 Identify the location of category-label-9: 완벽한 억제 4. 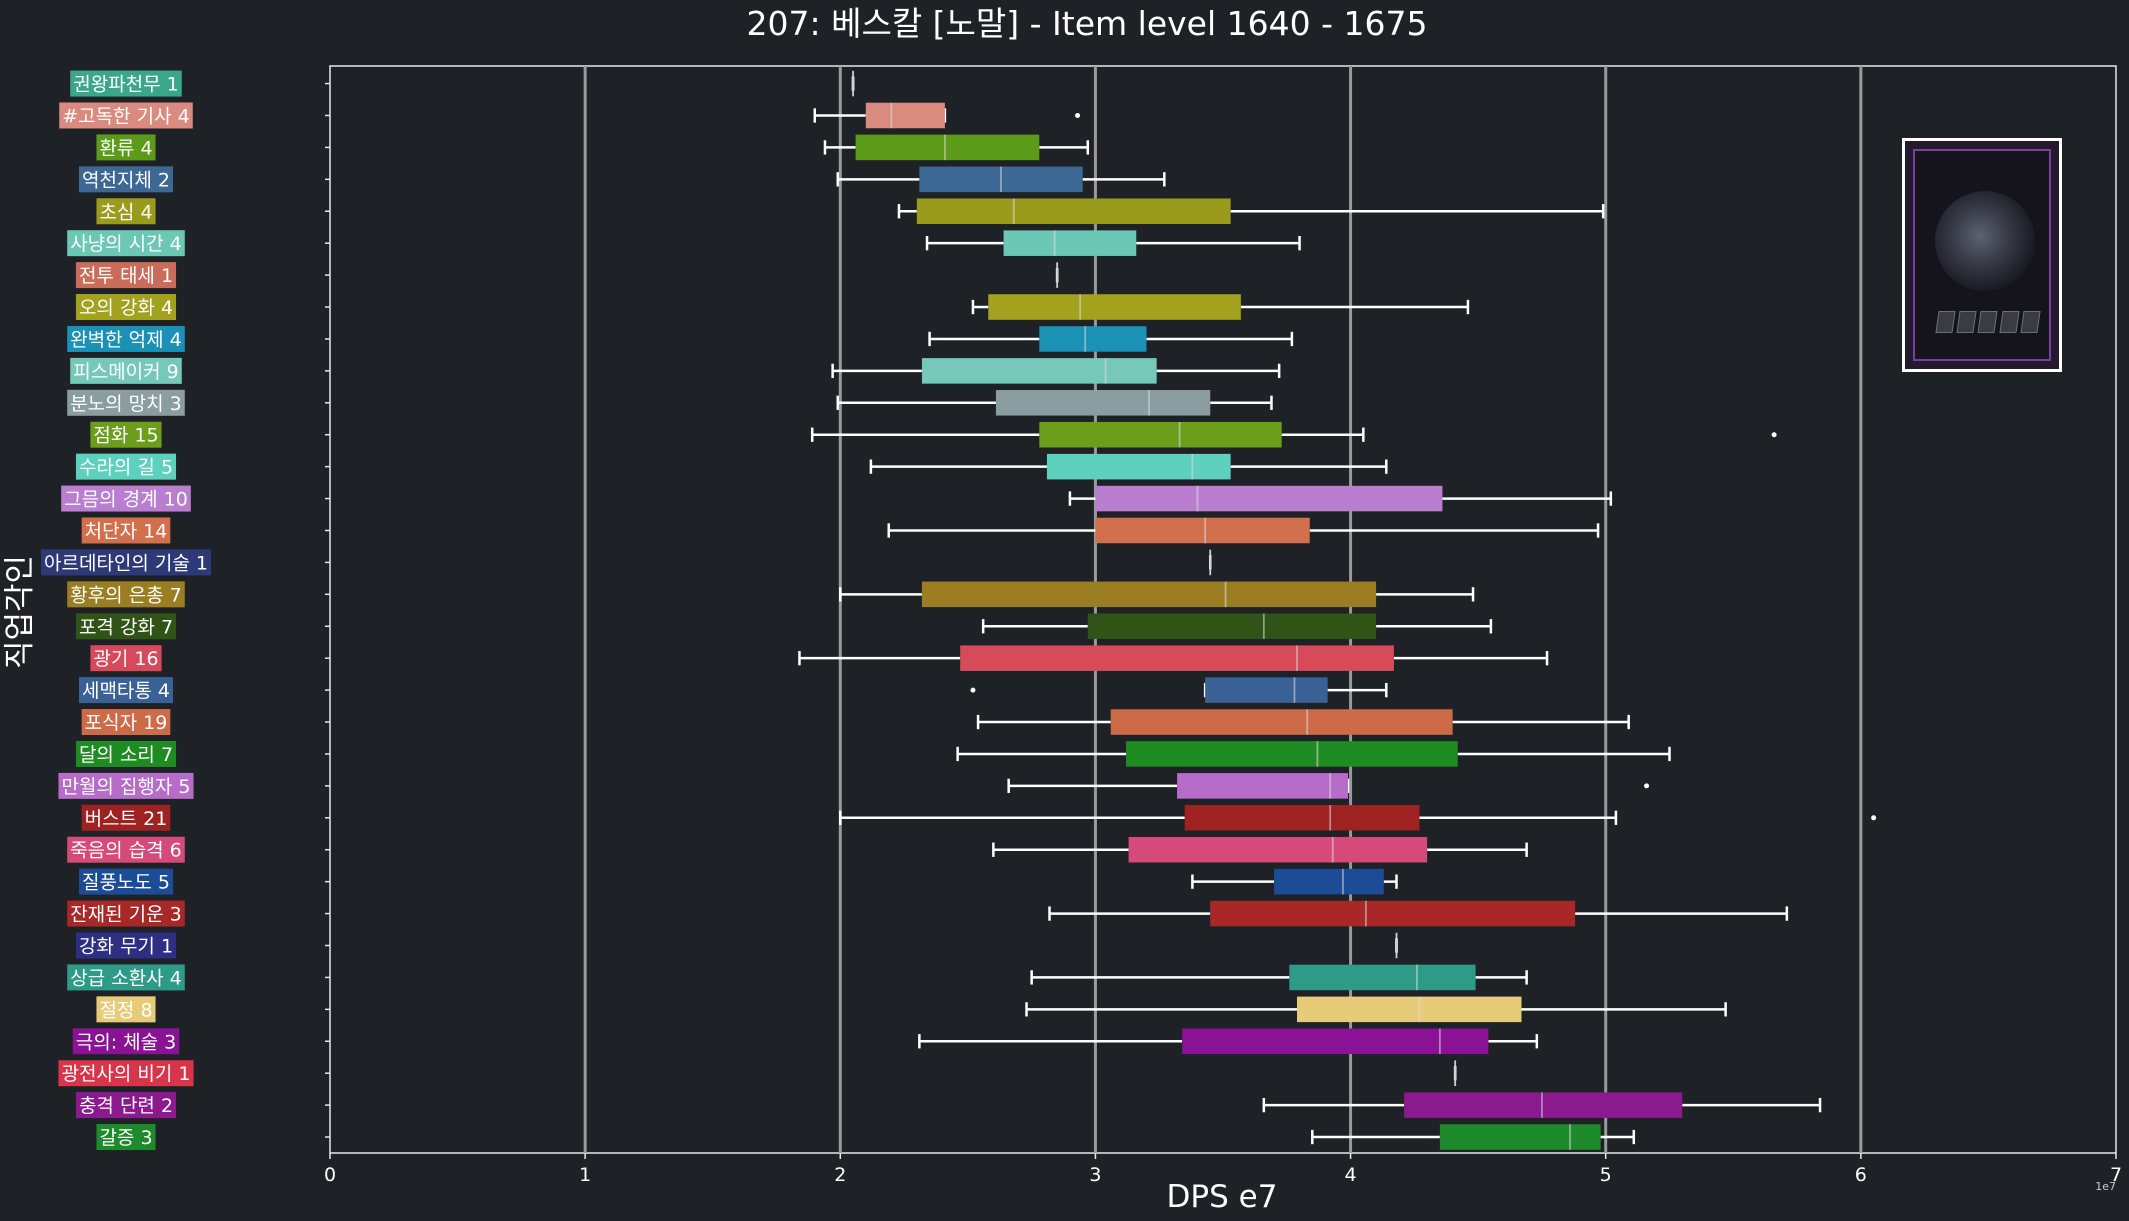
(126, 338).